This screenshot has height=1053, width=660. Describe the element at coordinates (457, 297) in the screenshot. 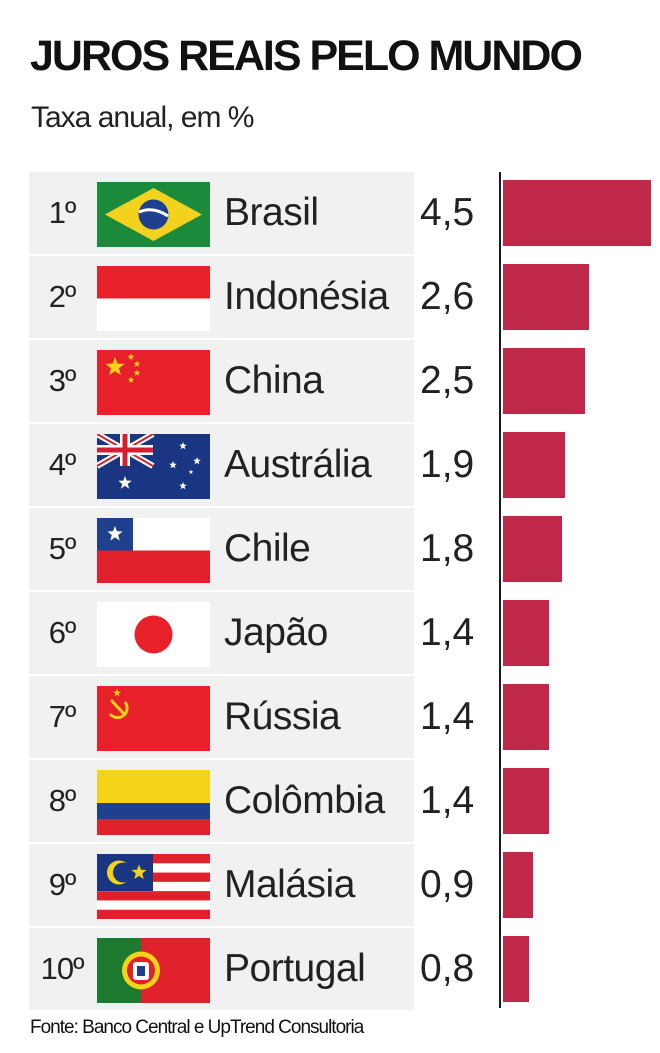

I see `data-label: 2,6` at that location.